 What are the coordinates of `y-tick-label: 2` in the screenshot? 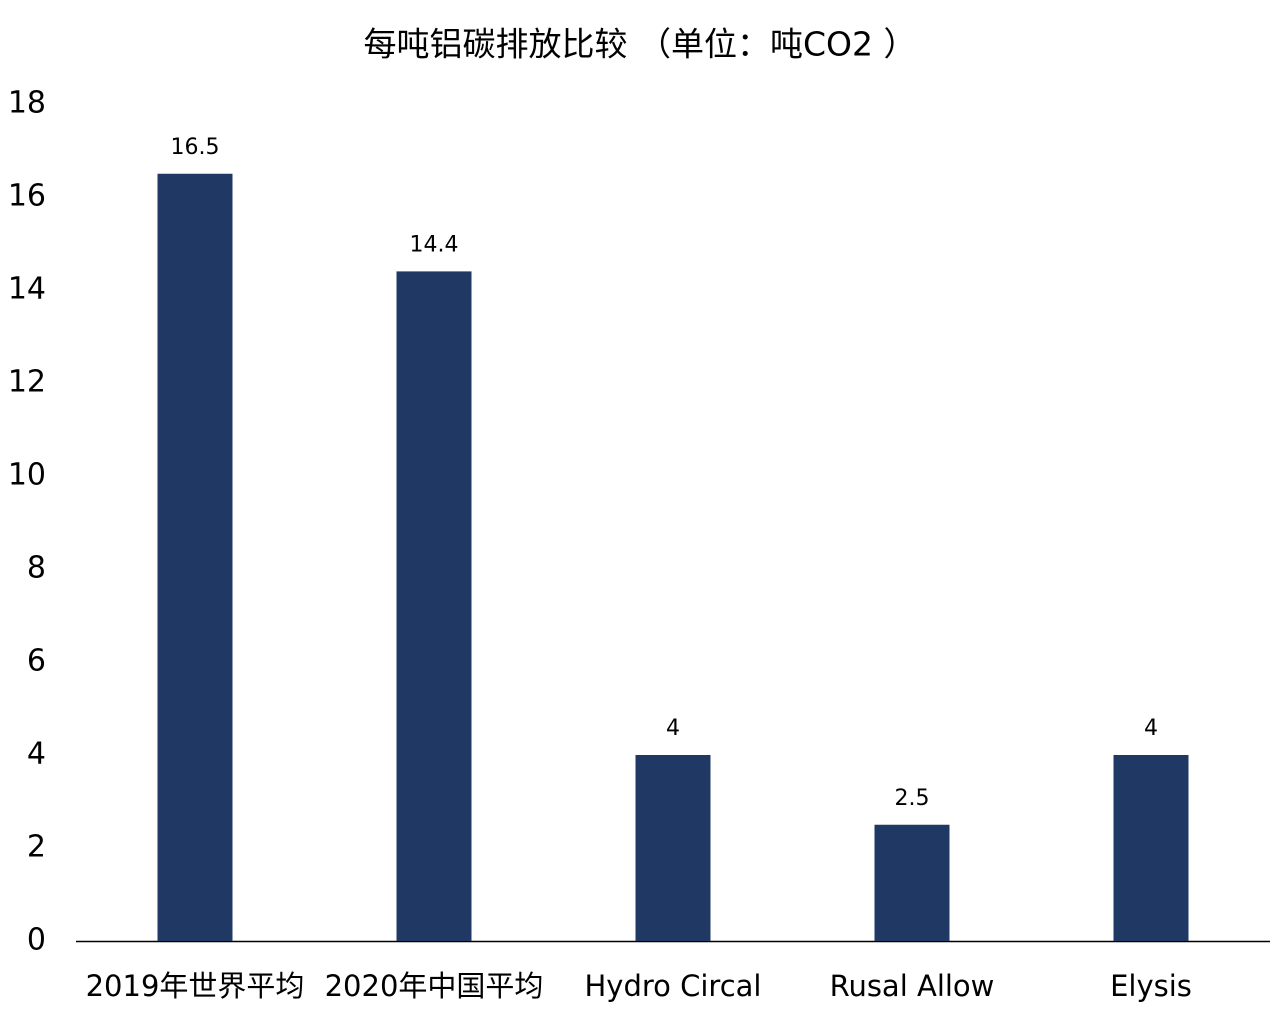 It's located at (36, 847).